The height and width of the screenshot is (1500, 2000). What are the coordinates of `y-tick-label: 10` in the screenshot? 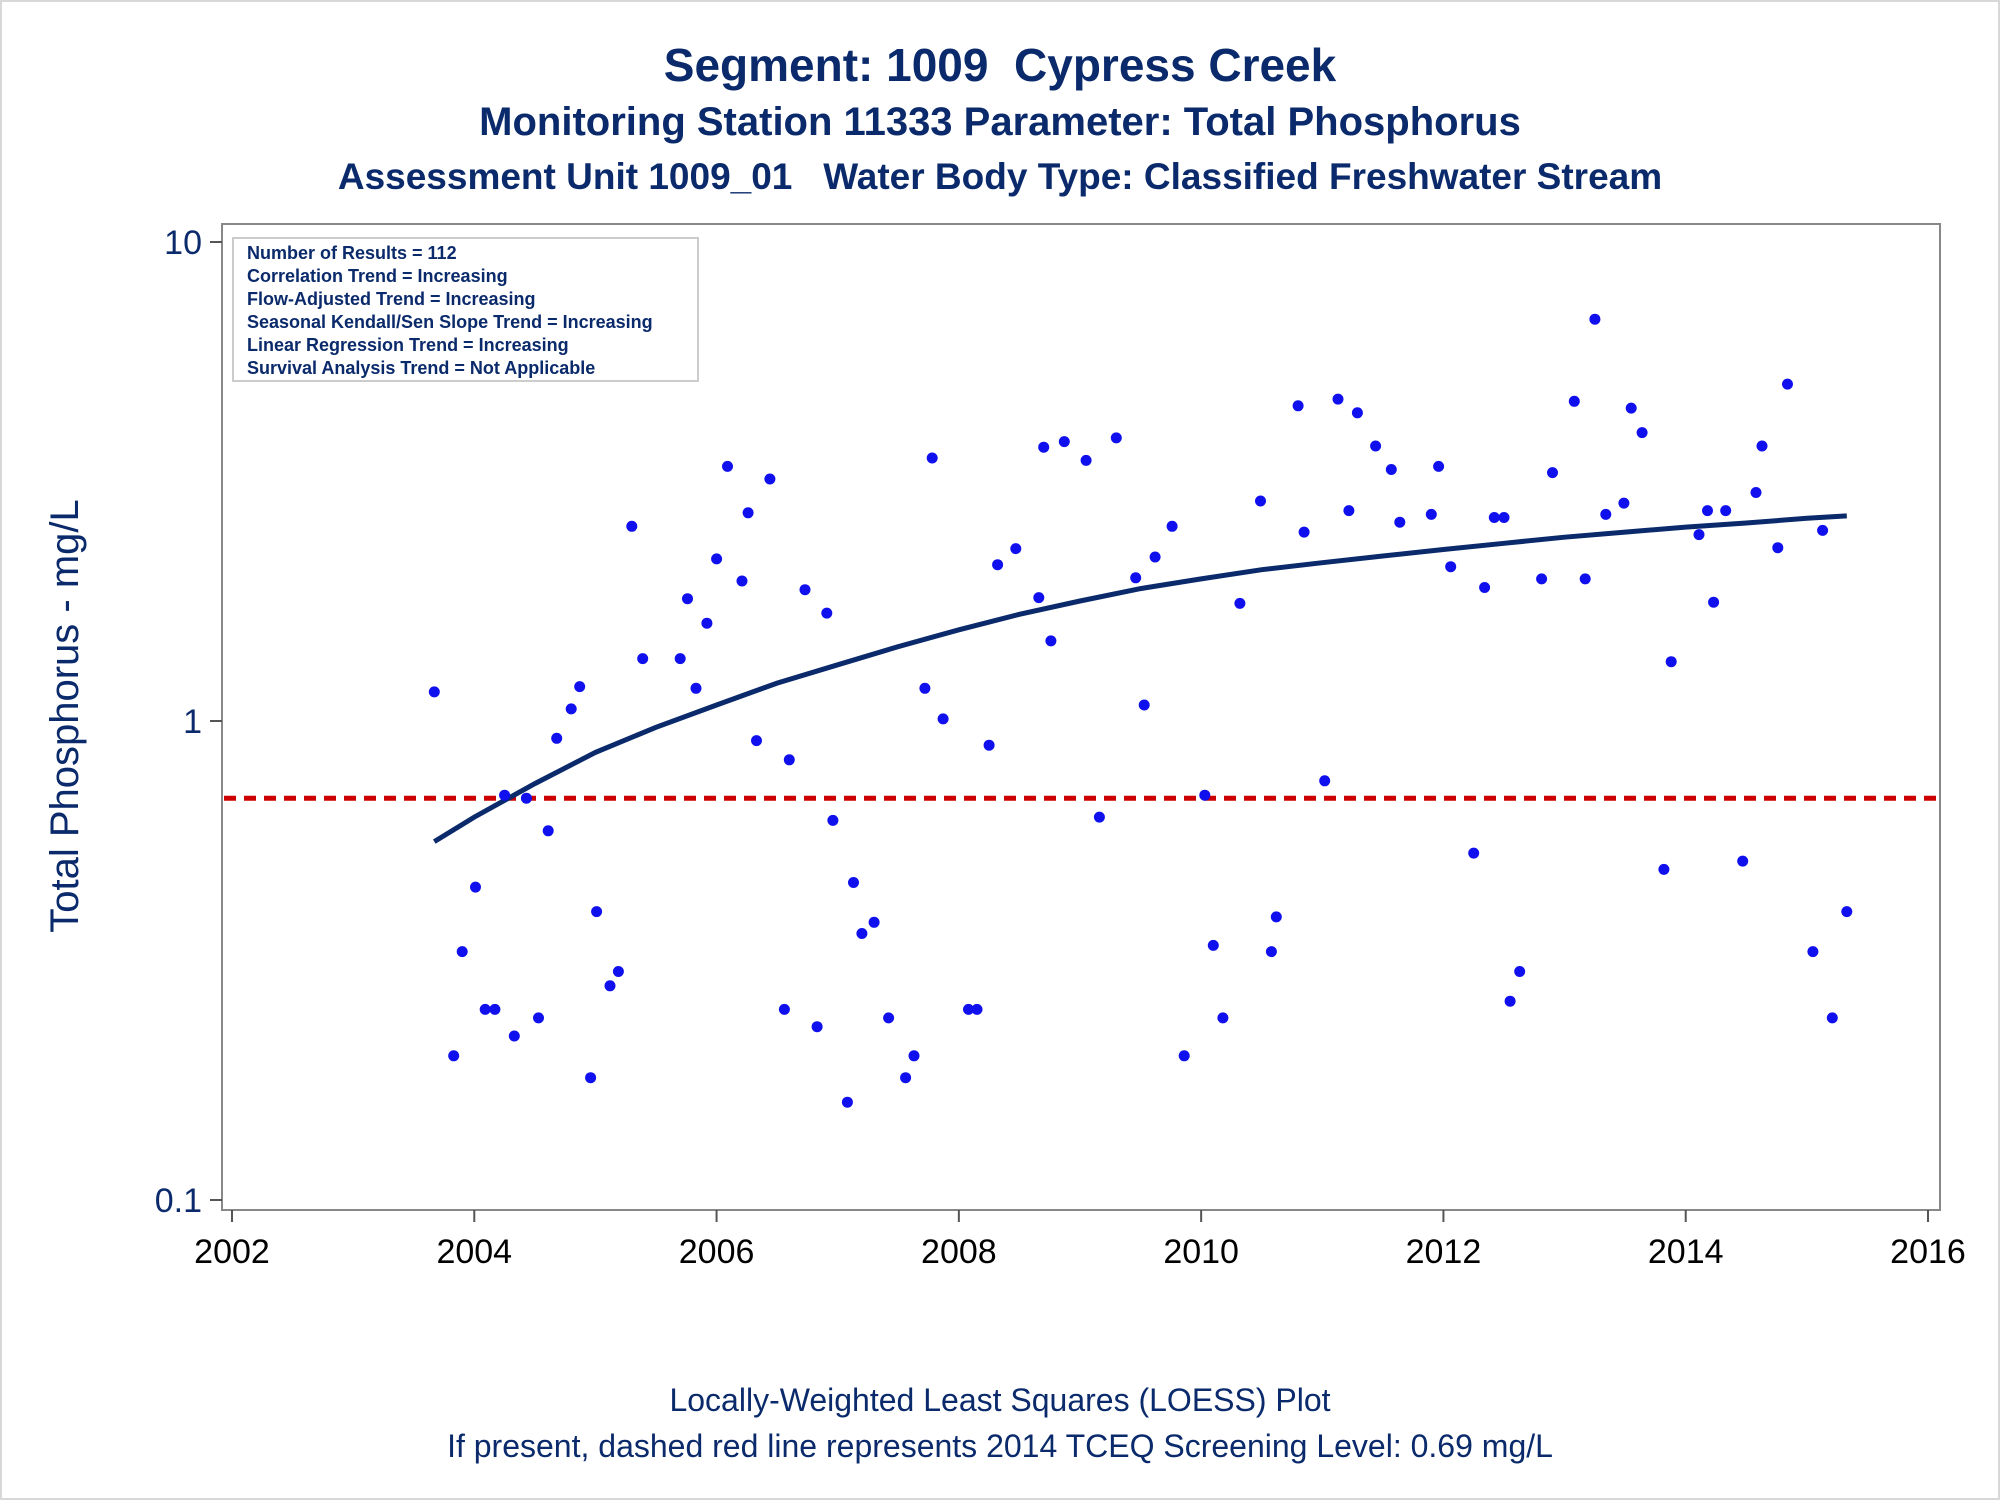 It's located at (183, 243).